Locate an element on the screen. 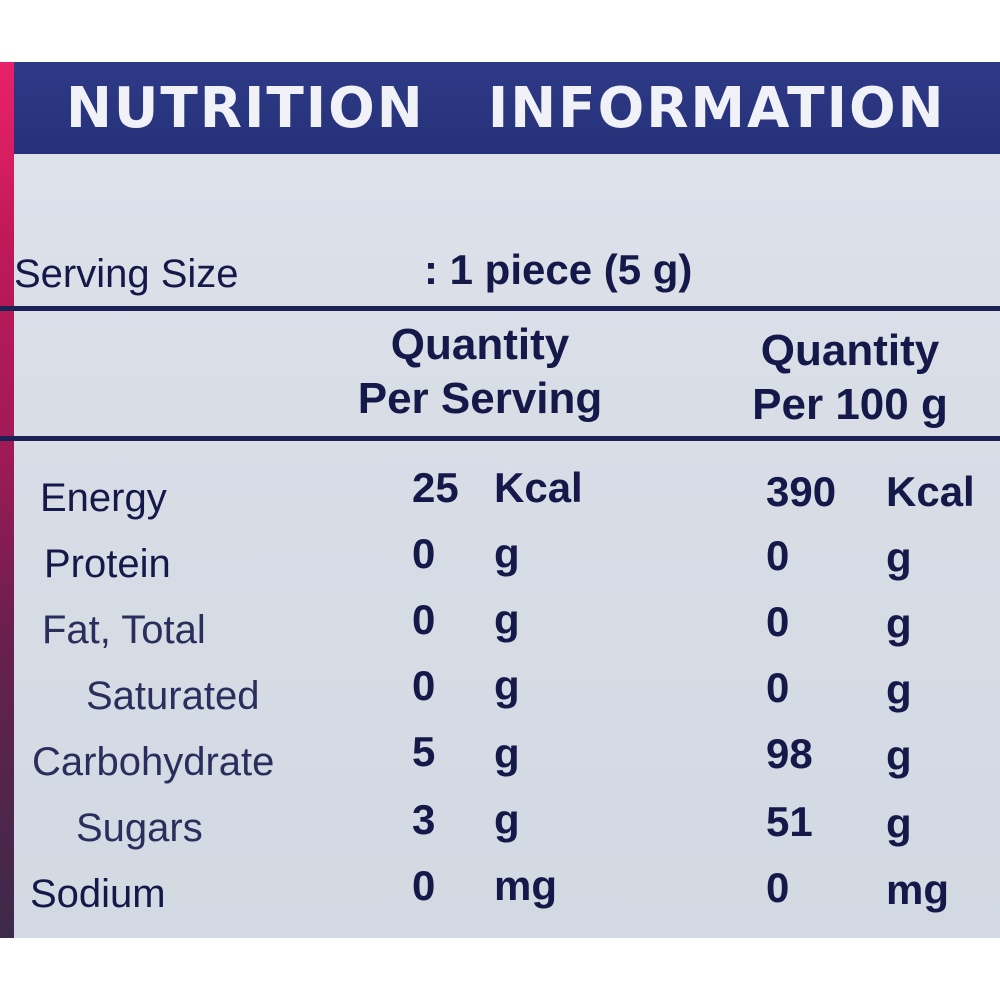 This screenshot has width=1000, height=1000. row-label: Sugars is located at coordinates (139, 828).